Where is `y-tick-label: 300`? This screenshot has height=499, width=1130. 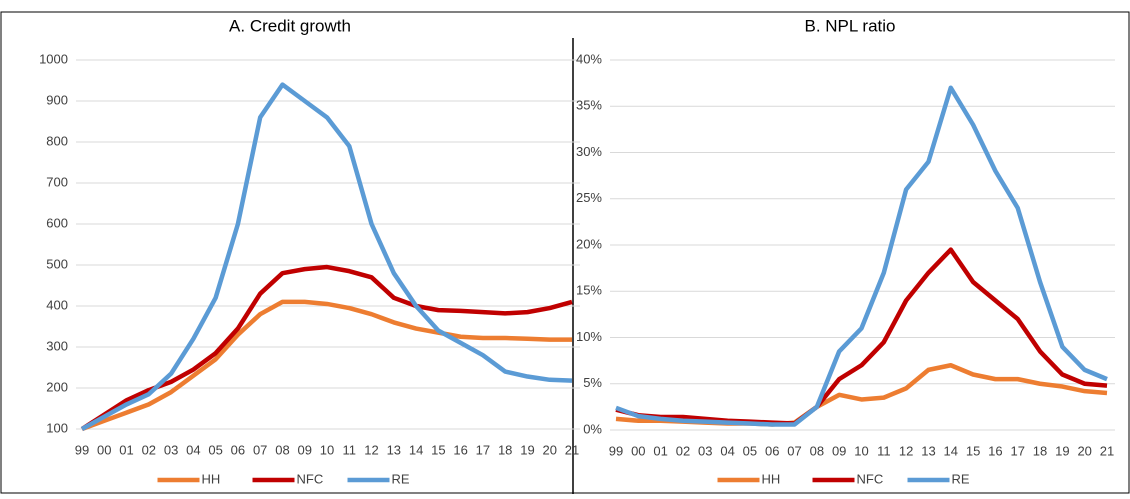
y-tick-label: 300 is located at coordinates (57, 345).